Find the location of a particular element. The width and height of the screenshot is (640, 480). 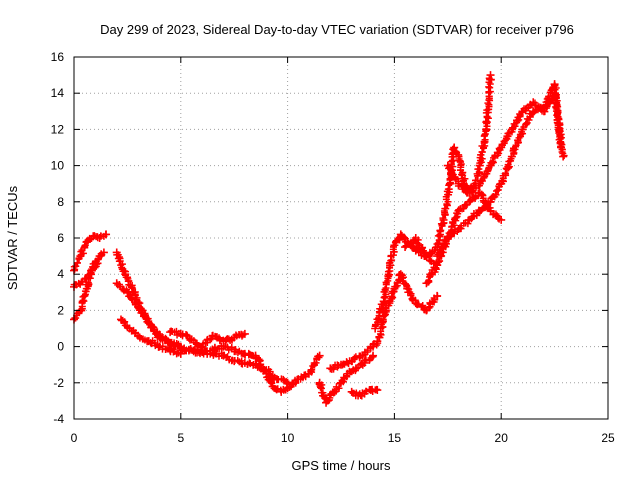

y-tick-label: 2 is located at coordinates (60, 310).